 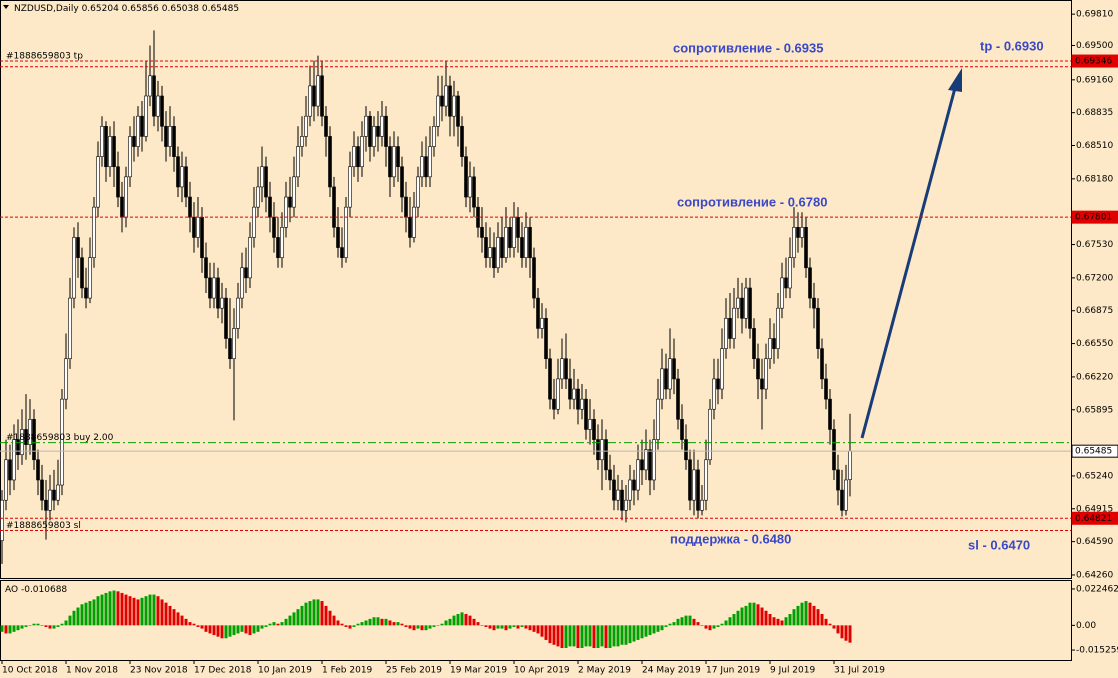 I want to click on y-tick-label: 0.68835, so click(x=1094, y=113).